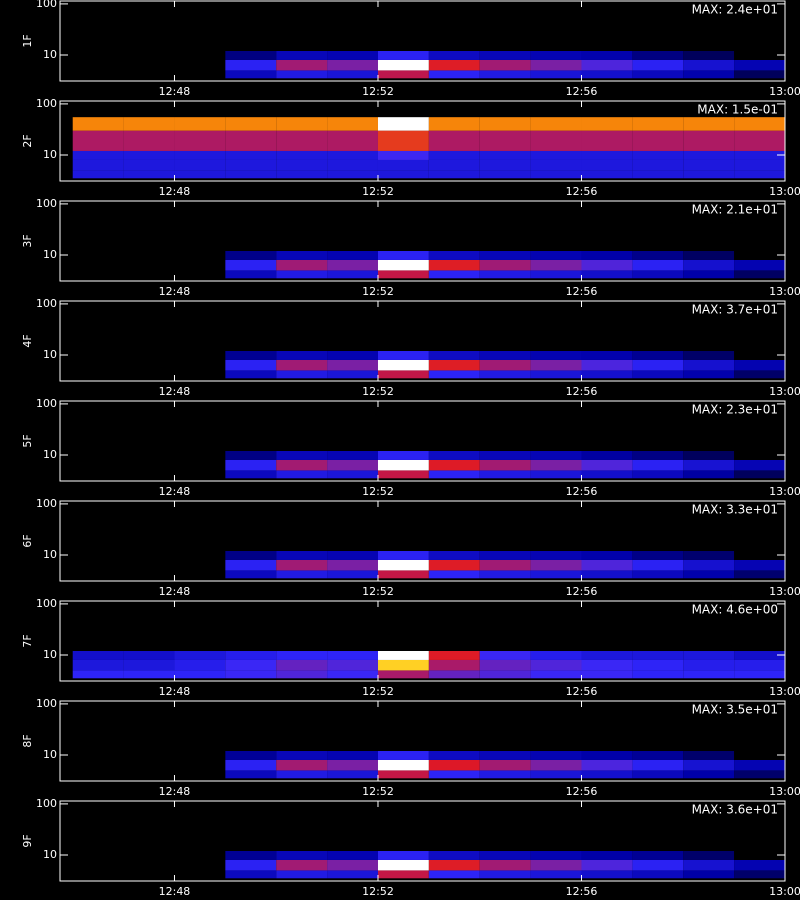 This screenshot has width=800, height=900. Describe the element at coordinates (27, 540) in the screenshot. I see `y-axis-label: 6F` at that location.